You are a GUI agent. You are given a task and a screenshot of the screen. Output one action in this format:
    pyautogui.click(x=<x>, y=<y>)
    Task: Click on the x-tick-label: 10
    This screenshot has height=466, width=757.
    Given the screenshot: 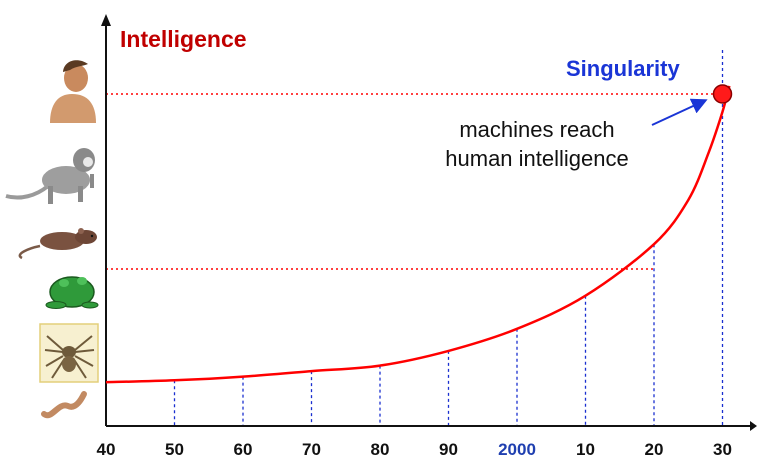 What is the action you would take?
    pyautogui.click(x=585, y=449)
    